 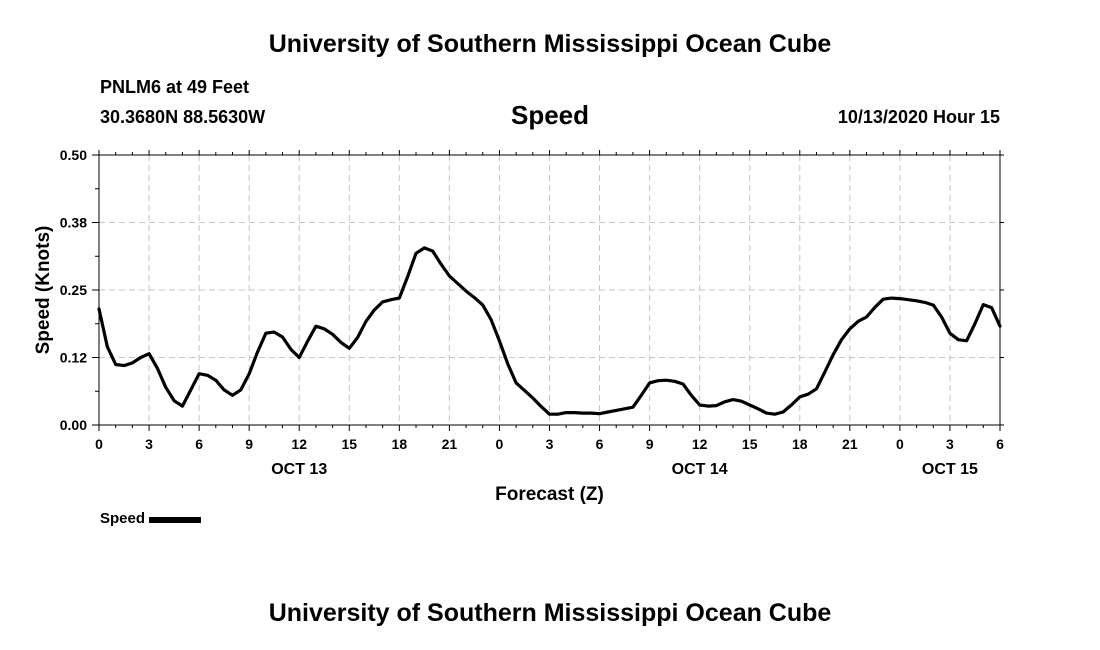 I want to click on coordinates-label: 30.3680N 88.5630W, so click(x=183, y=117).